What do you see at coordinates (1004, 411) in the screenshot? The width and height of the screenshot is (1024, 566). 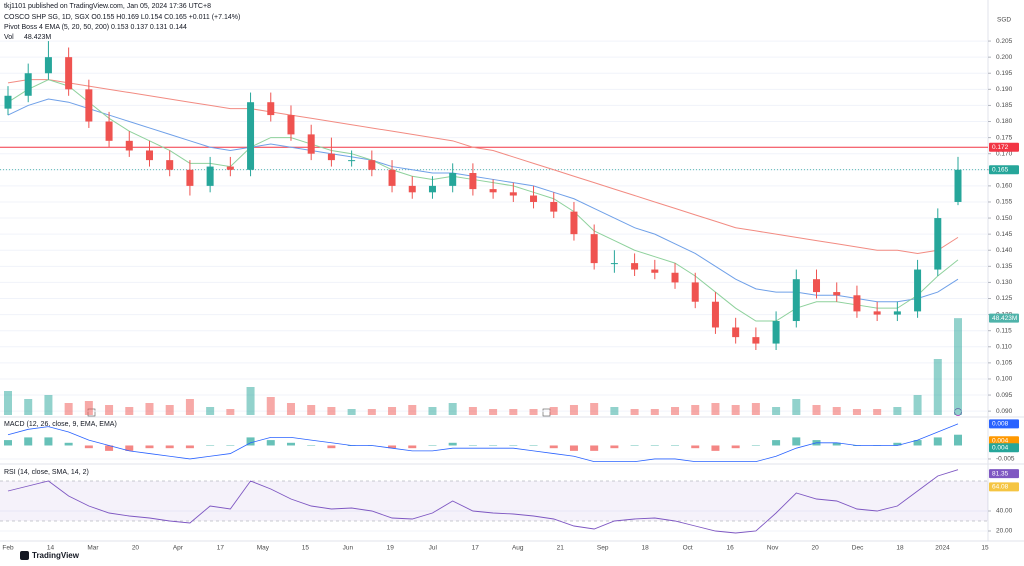 I see `y-tick-label: 0.090` at bounding box center [1004, 411].